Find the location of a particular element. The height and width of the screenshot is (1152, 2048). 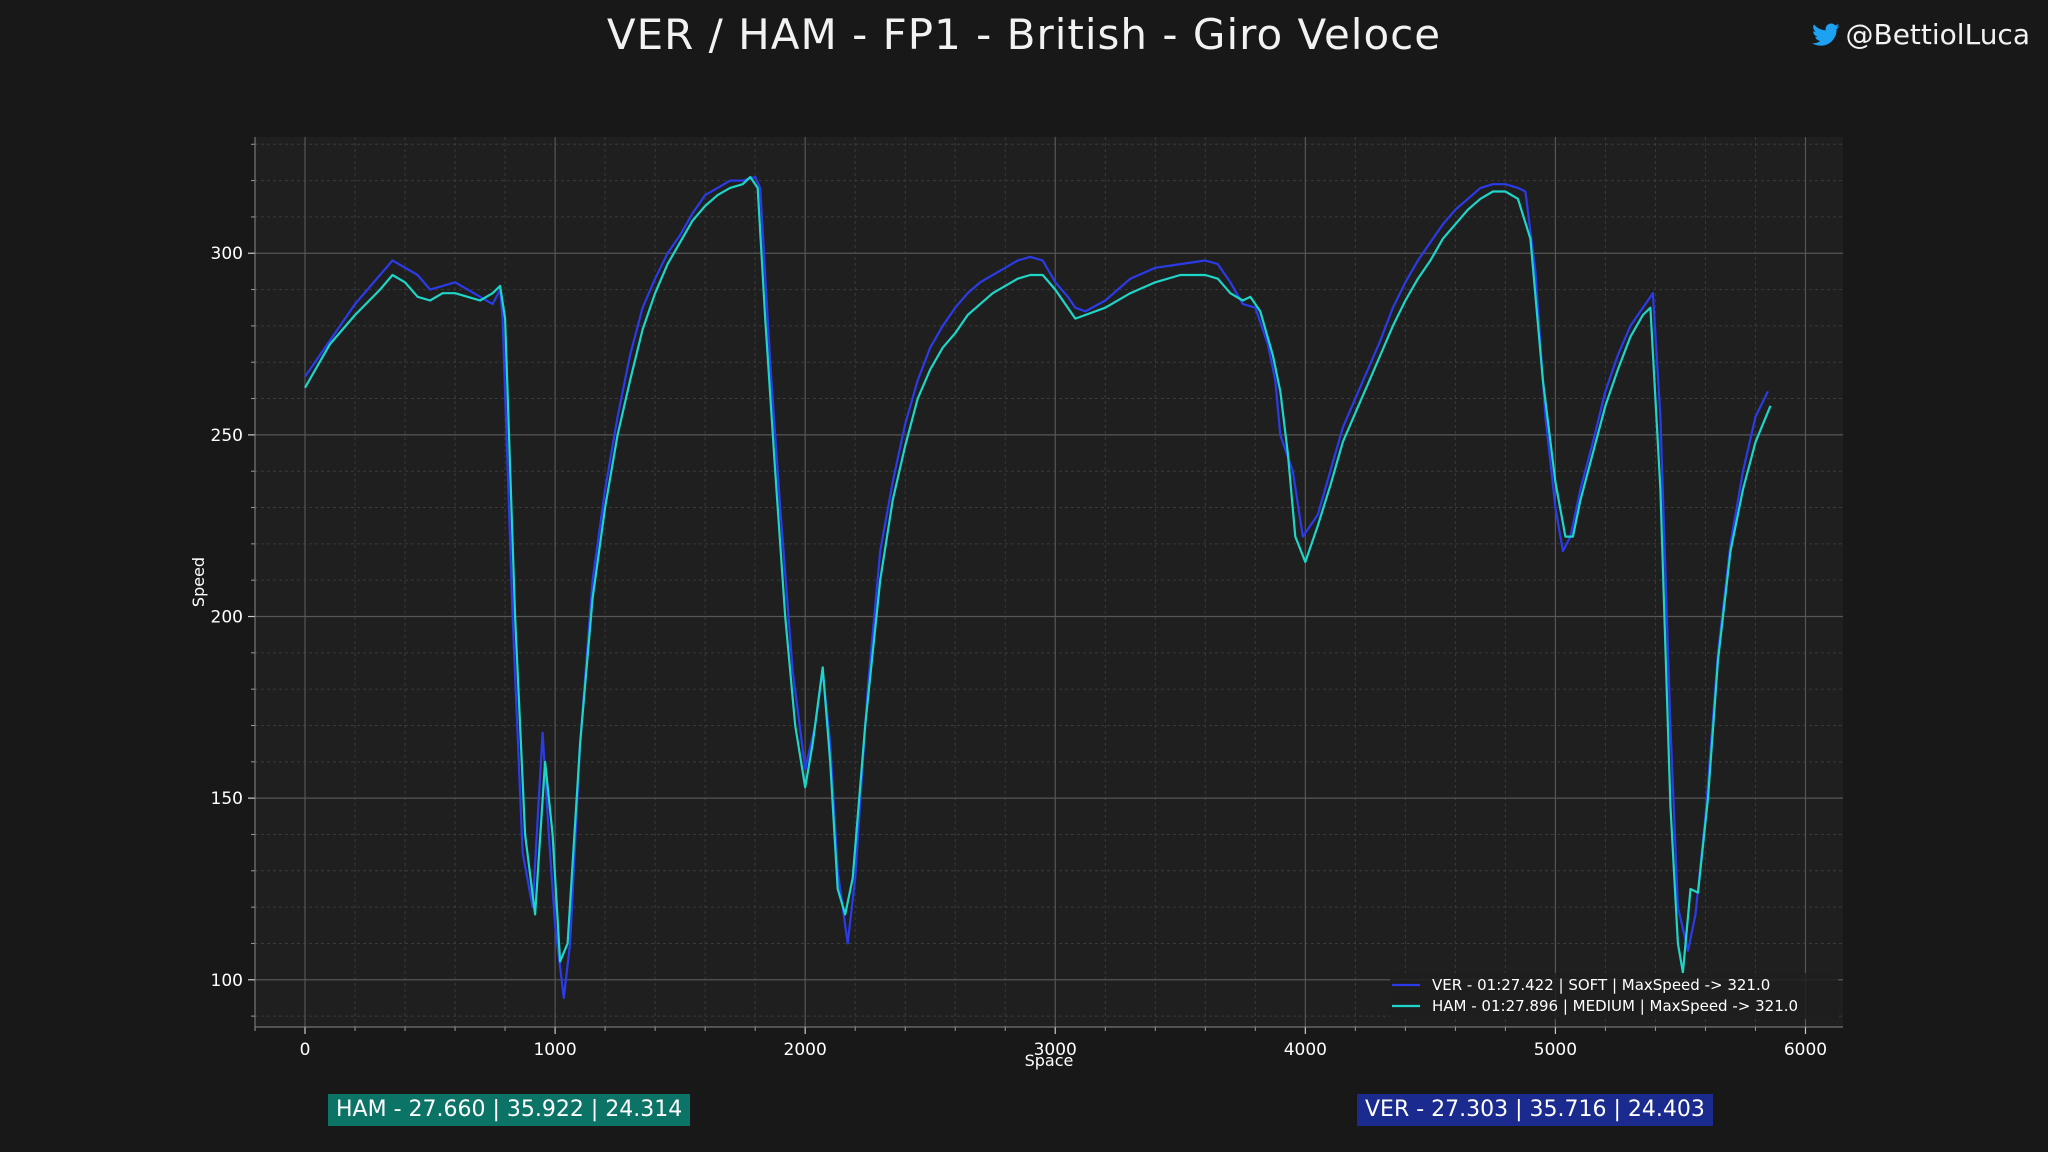

ham-sector-times: HAM - 27.660 | 35.922 | 24.314 is located at coordinates (509, 1110).